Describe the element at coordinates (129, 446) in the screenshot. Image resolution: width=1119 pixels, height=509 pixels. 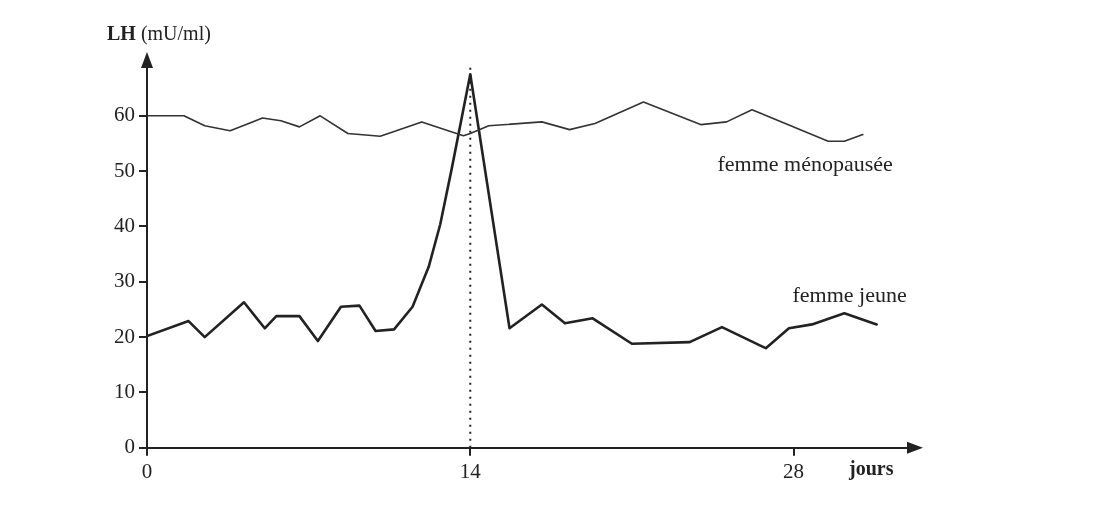
I see `y-tick-label: 0` at that location.